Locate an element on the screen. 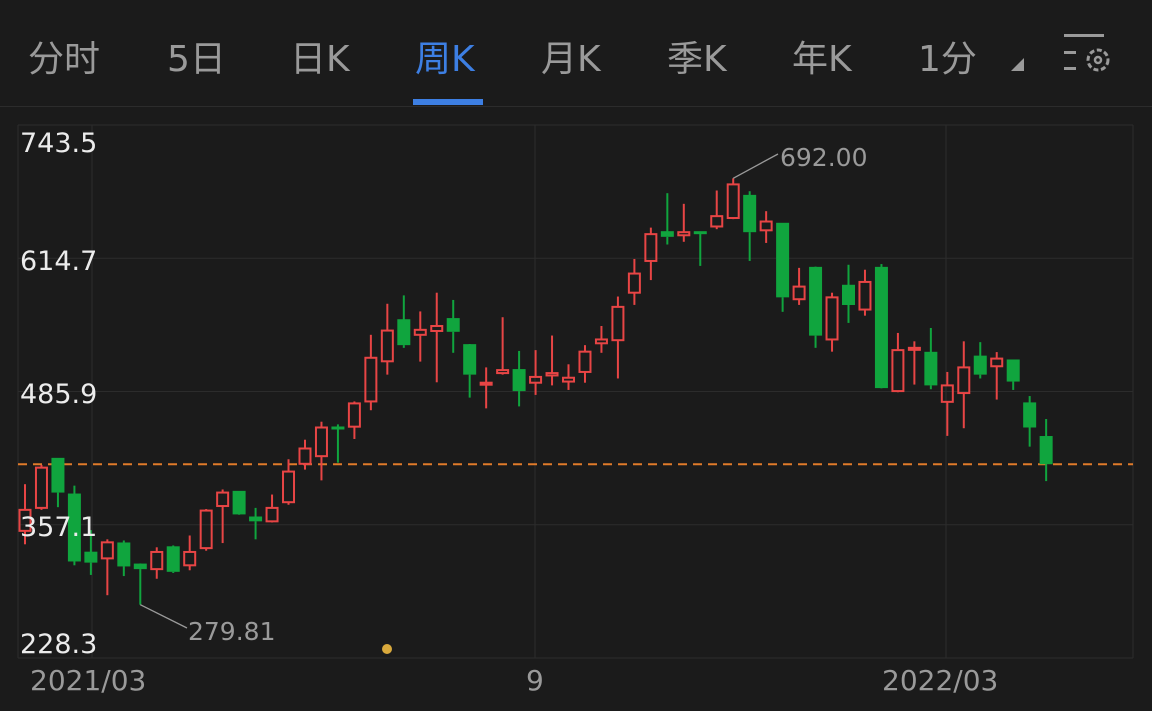 The width and height of the screenshot is (1152, 711). min-price-label: 279.81 is located at coordinates (232, 631).